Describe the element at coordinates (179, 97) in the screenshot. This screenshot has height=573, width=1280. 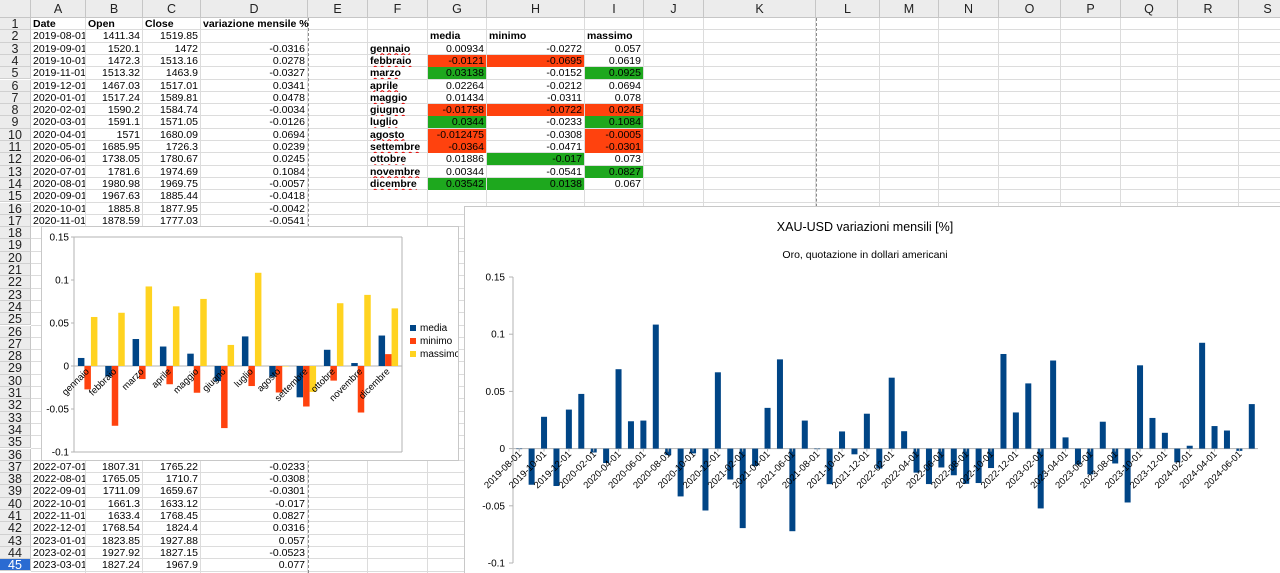
I see `cell-close: 1589.81` at that location.